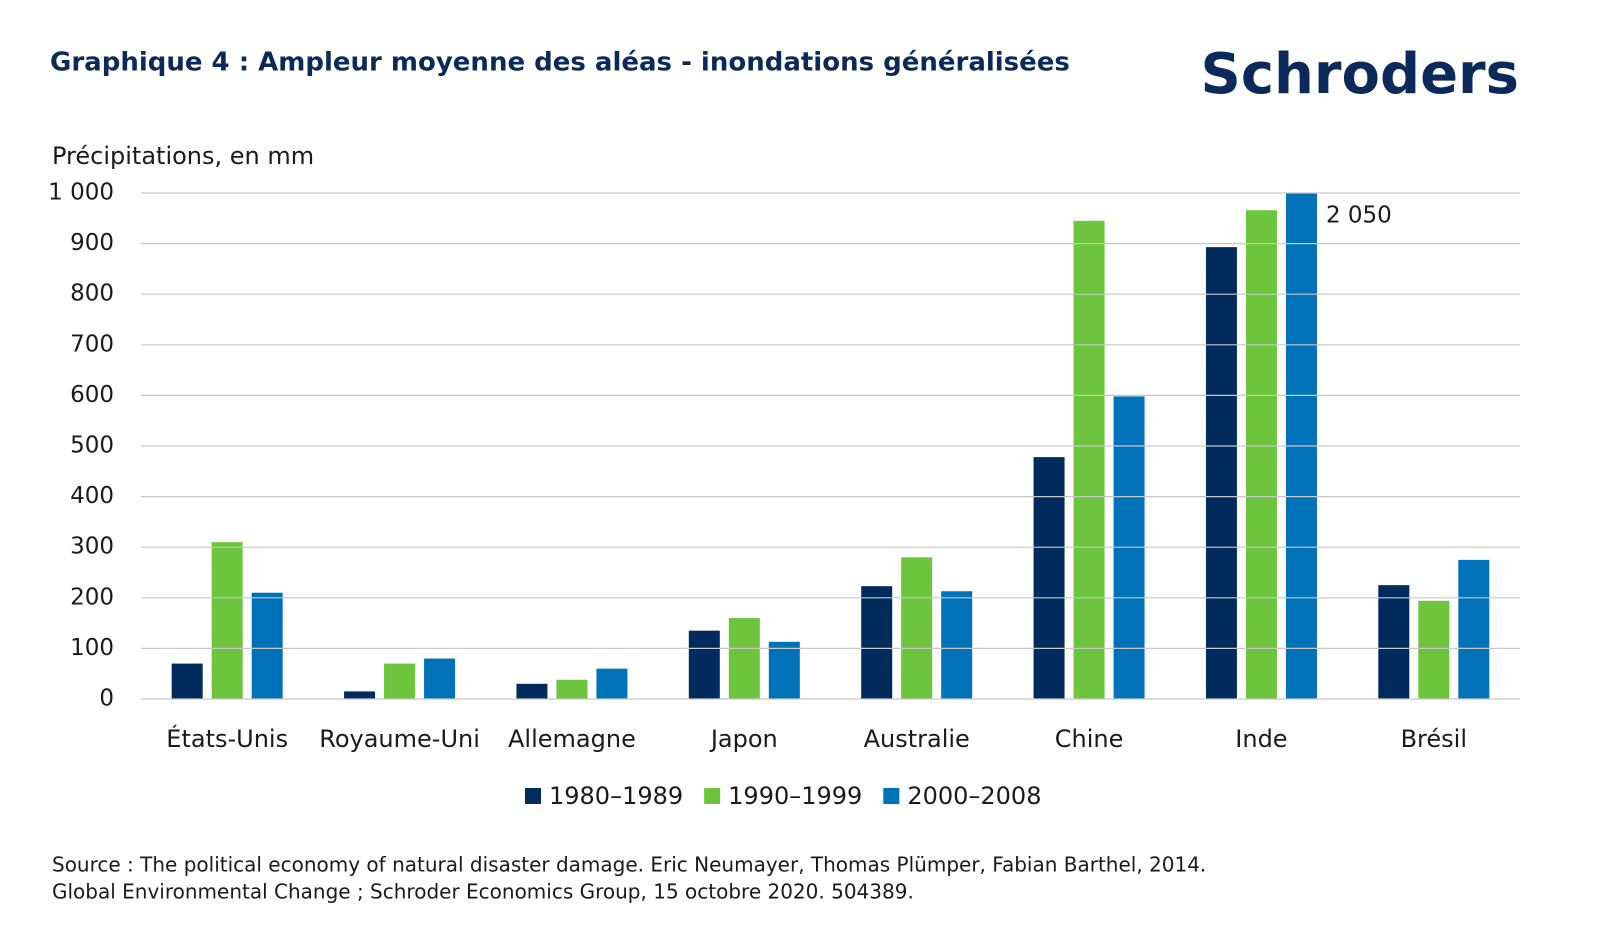  I want to click on y-tick-label: 700, so click(92, 344).